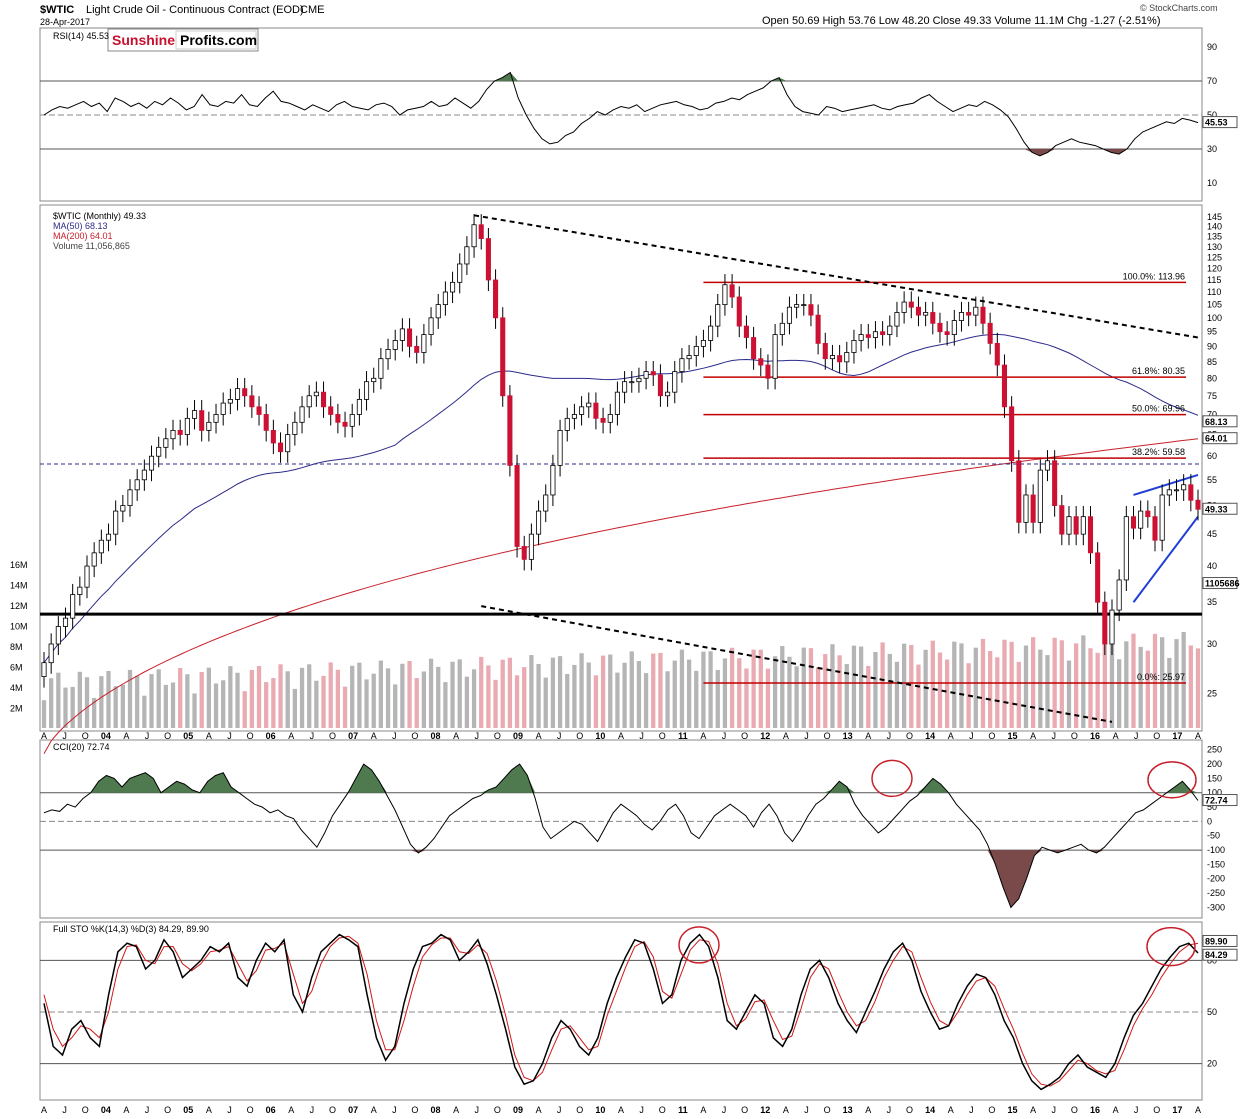 Image resolution: width=1240 pixels, height=1119 pixels. Describe the element at coordinates (1220, 438) in the screenshot. I see `ma200-last-label-box` at that location.